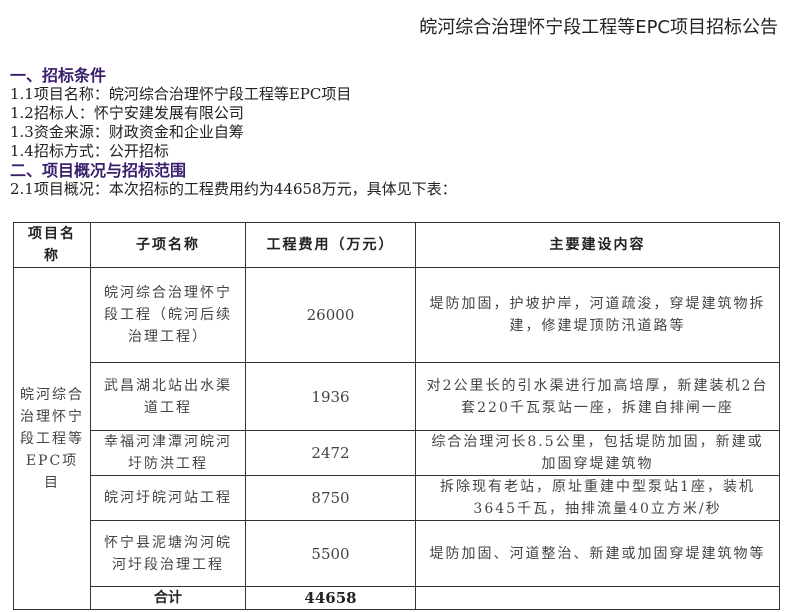 The image size is (800, 612). Describe the element at coordinates (168, 598) in the screenshot. I see `total-label: 合计` at that location.